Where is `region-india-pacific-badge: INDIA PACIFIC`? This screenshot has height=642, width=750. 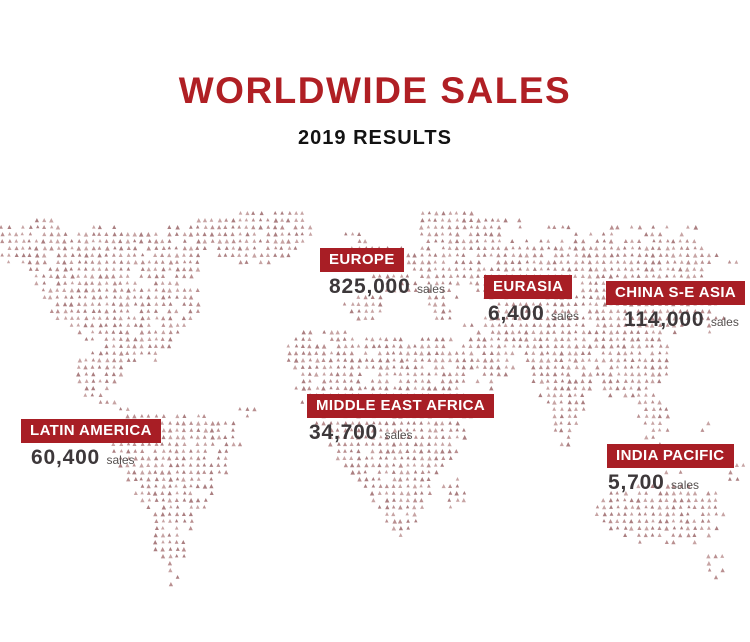
region-india-pacific-badge: INDIA PACIFIC is located at coordinates (670, 456).